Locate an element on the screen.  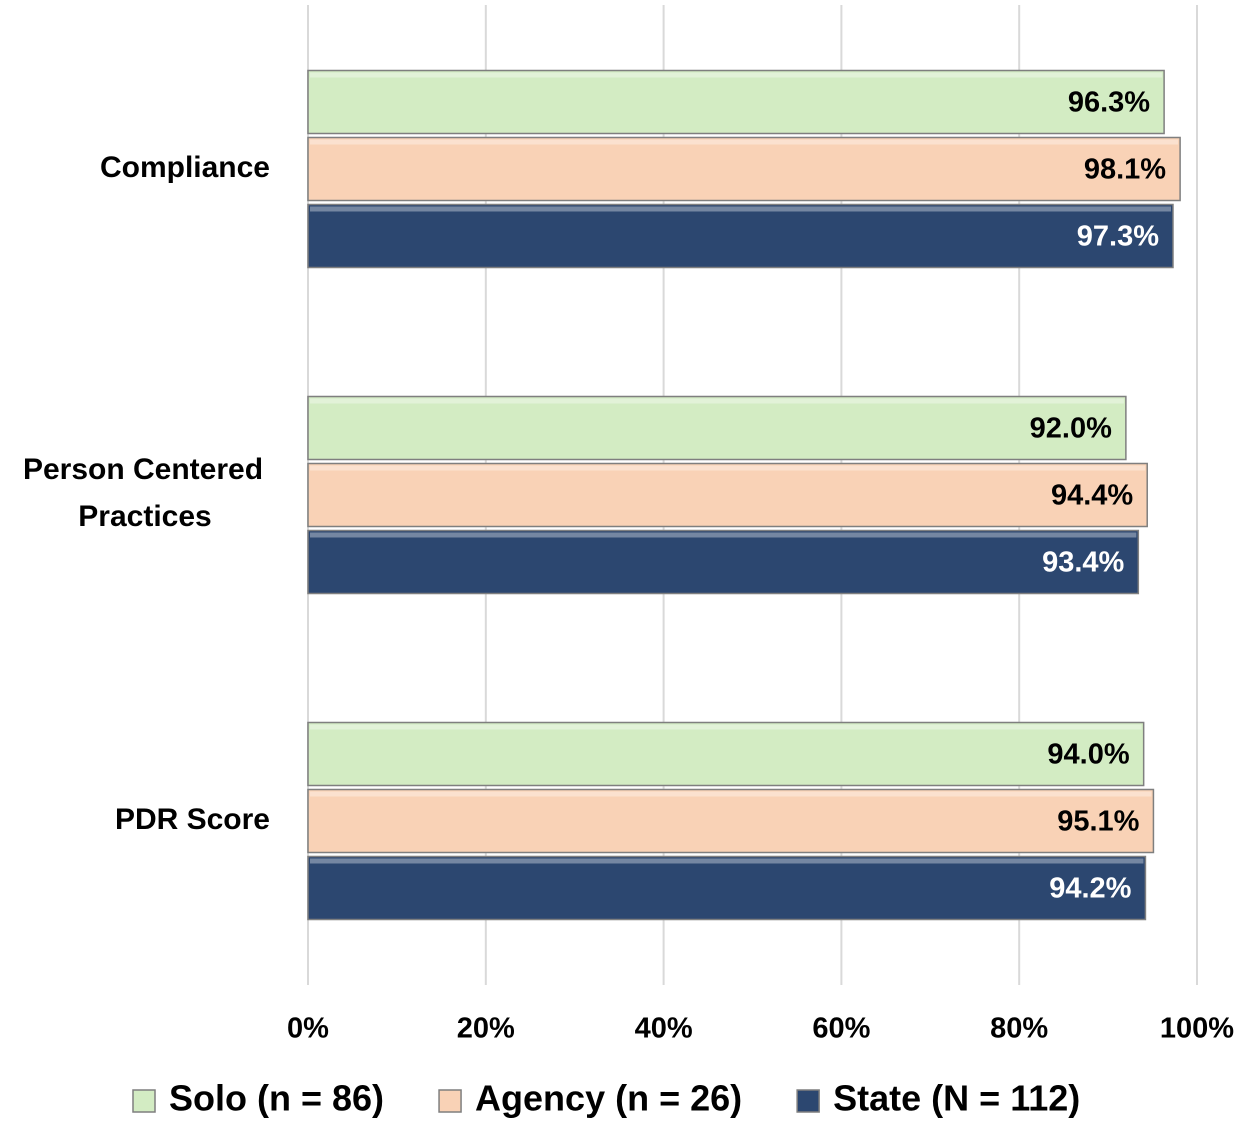
data-label: 97.3% is located at coordinates (1118, 237).